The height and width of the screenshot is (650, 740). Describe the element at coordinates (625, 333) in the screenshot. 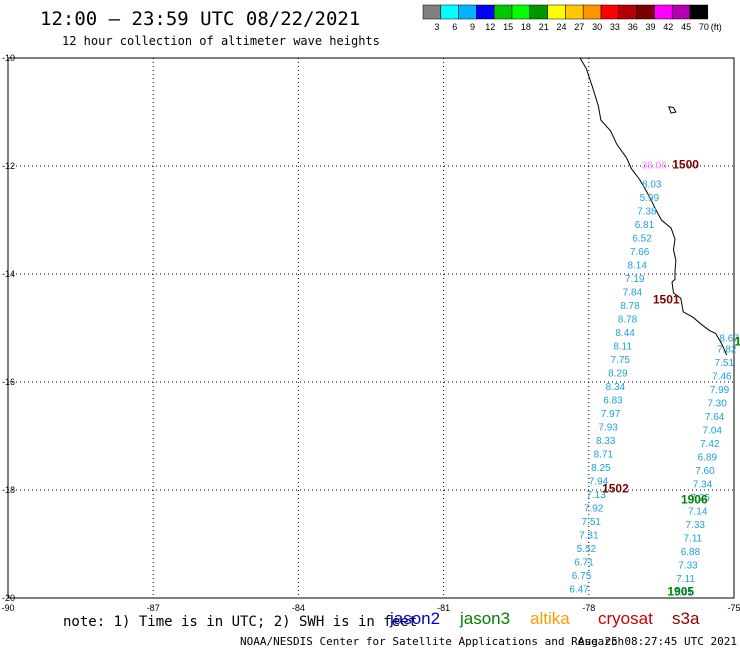

I see `swh-value: 8.44` at that location.